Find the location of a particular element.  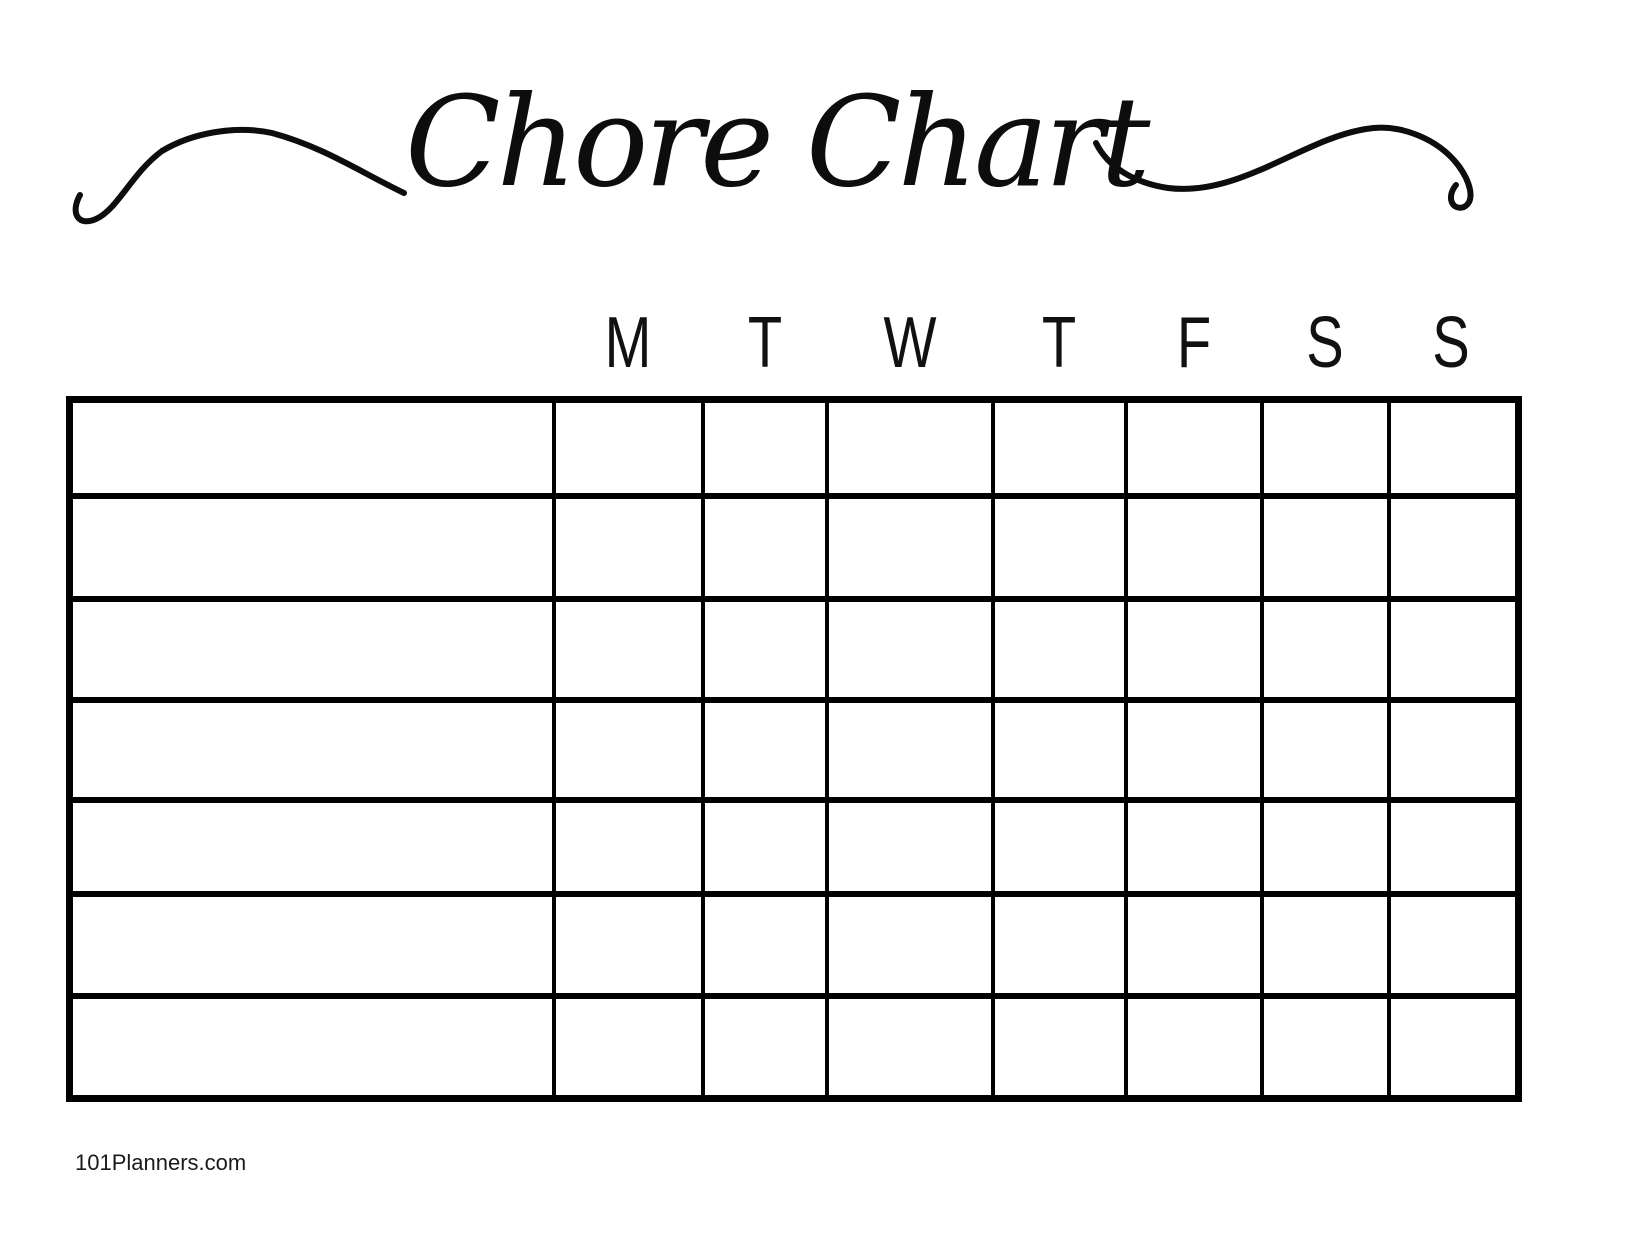

day-header-wednesday: W is located at coordinates (910, 343).